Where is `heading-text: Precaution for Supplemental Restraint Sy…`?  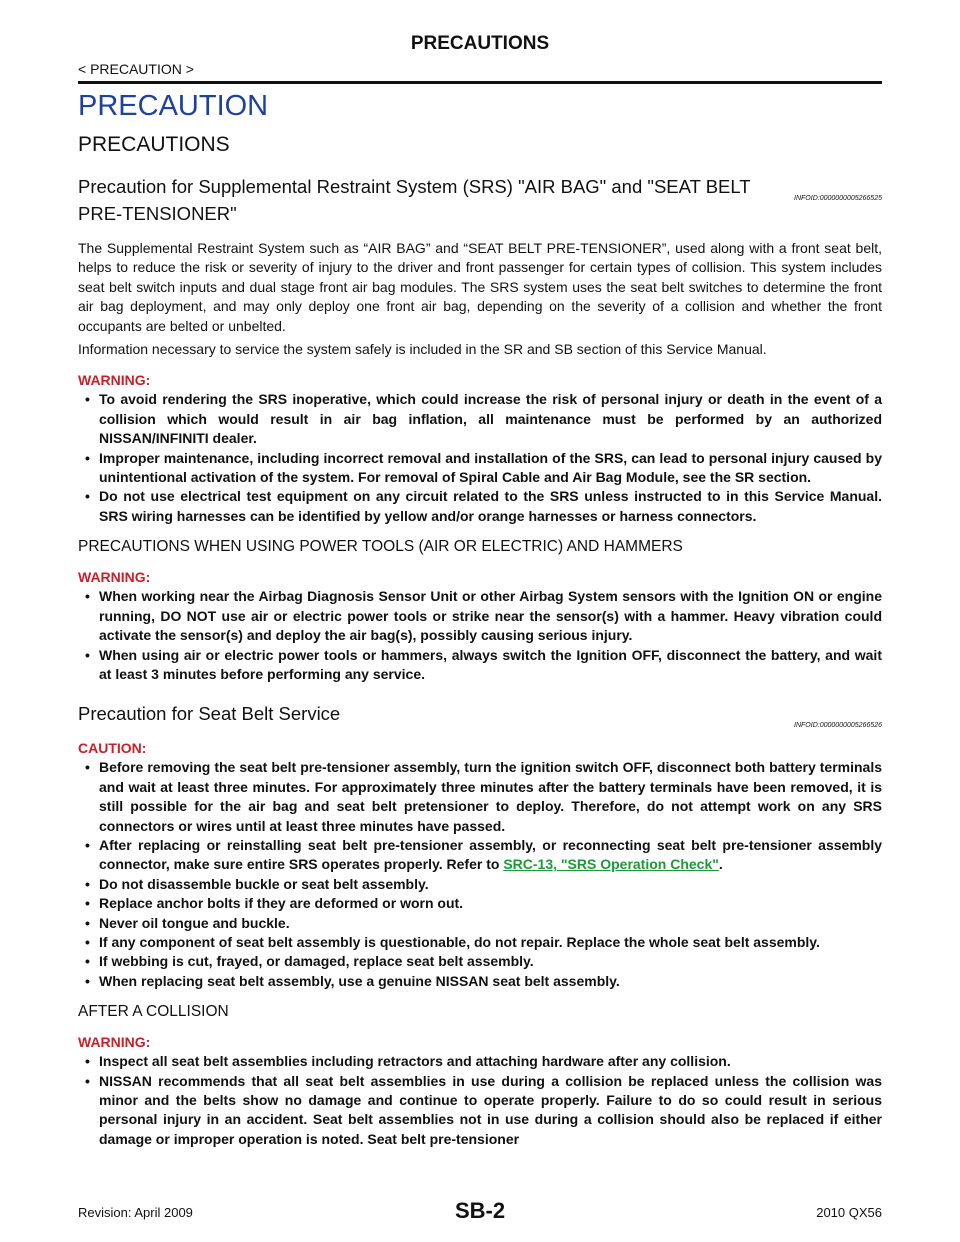 heading-text: Precaution for Supplemental Restraint Sy… is located at coordinates (414, 200).